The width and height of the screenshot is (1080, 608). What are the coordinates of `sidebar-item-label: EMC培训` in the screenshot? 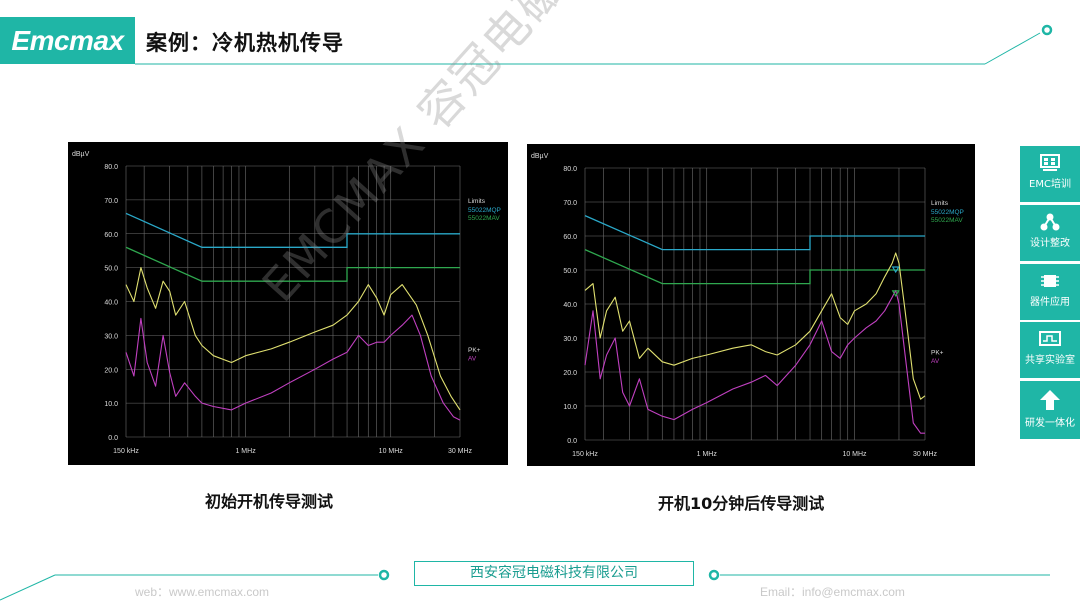 It's located at (1050, 184).